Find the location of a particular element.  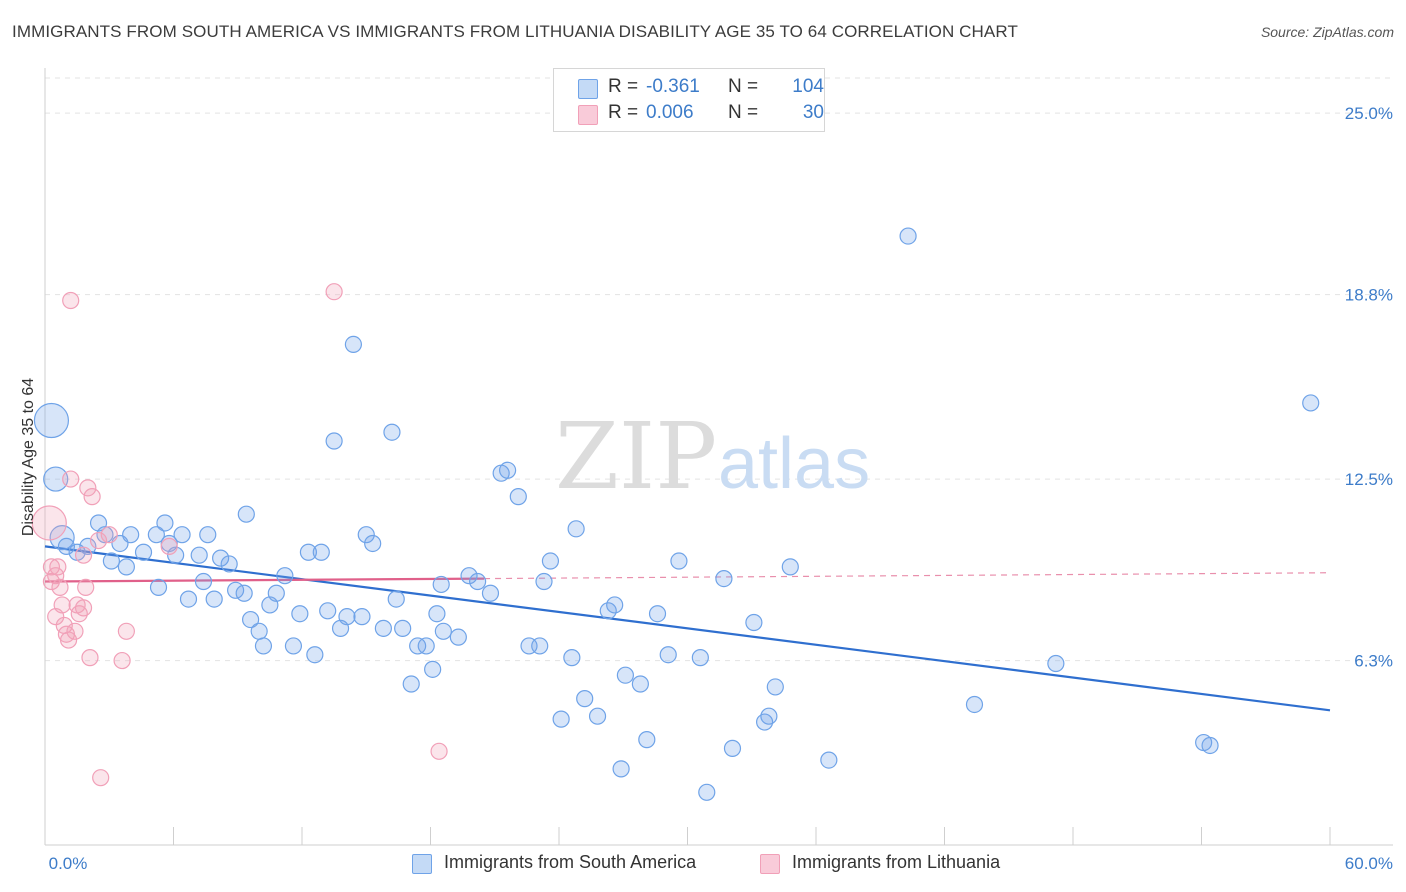

y-axis-label: Disability Age 35 to 64 is located at coordinates (28, 457).